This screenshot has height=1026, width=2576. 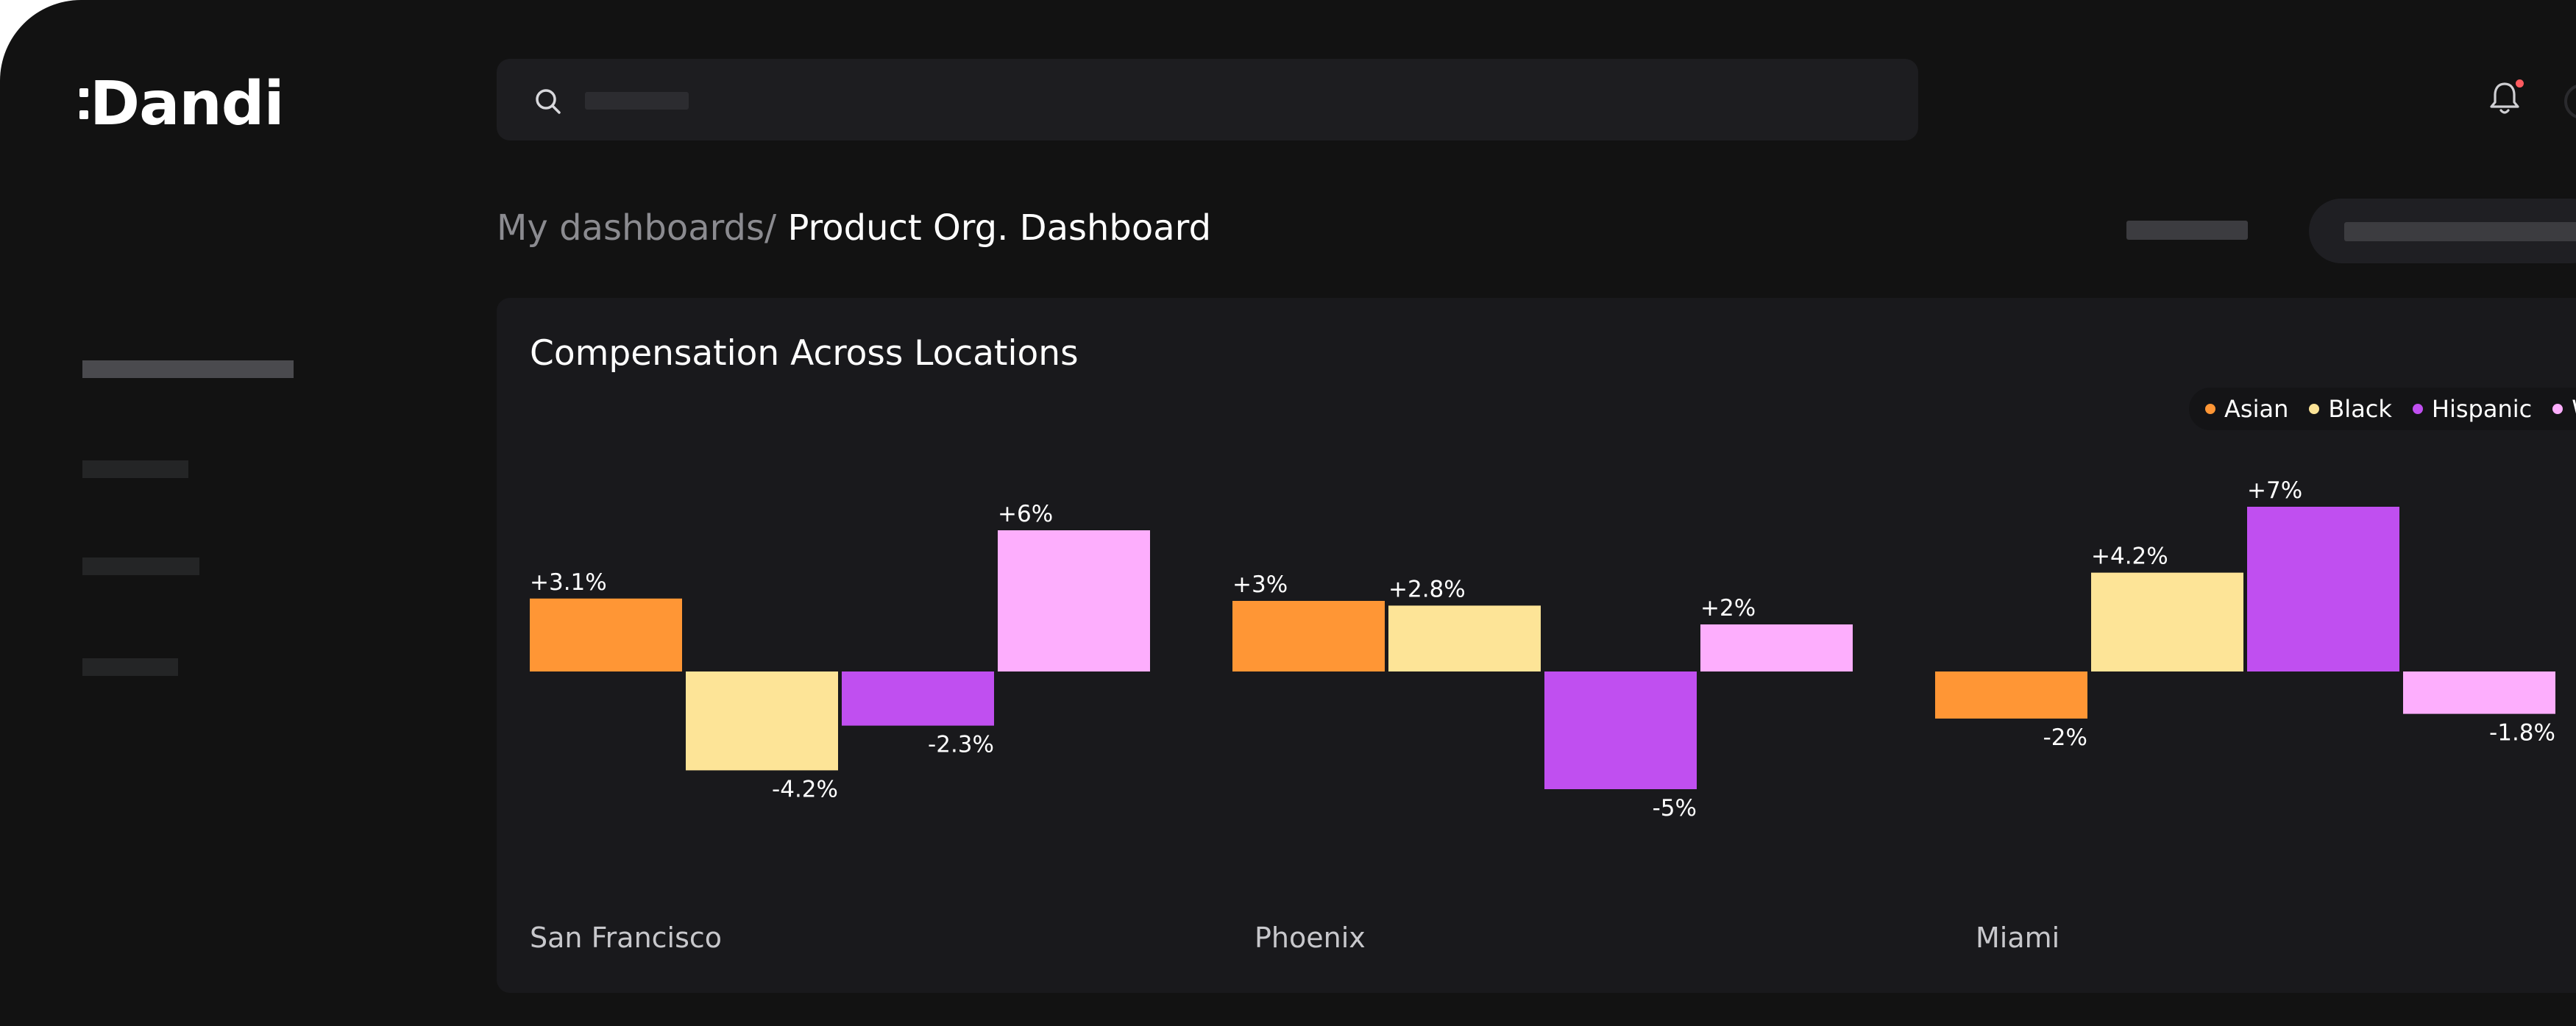 What do you see at coordinates (2167, 621) in the screenshot?
I see `bar-miami-black` at bounding box center [2167, 621].